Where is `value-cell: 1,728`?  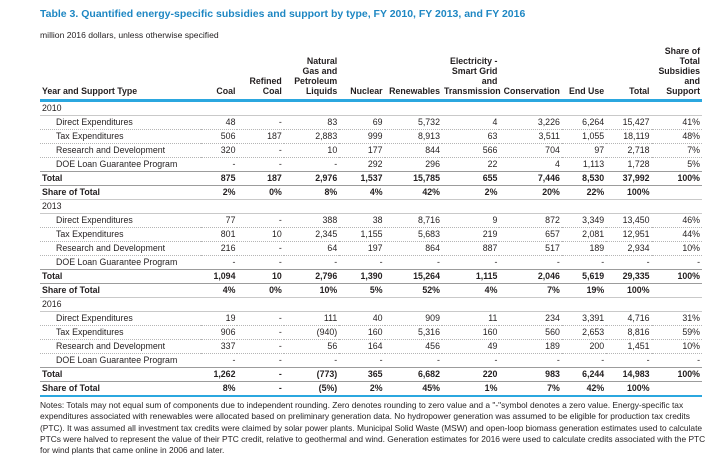 value-cell: 1,728 is located at coordinates (629, 164).